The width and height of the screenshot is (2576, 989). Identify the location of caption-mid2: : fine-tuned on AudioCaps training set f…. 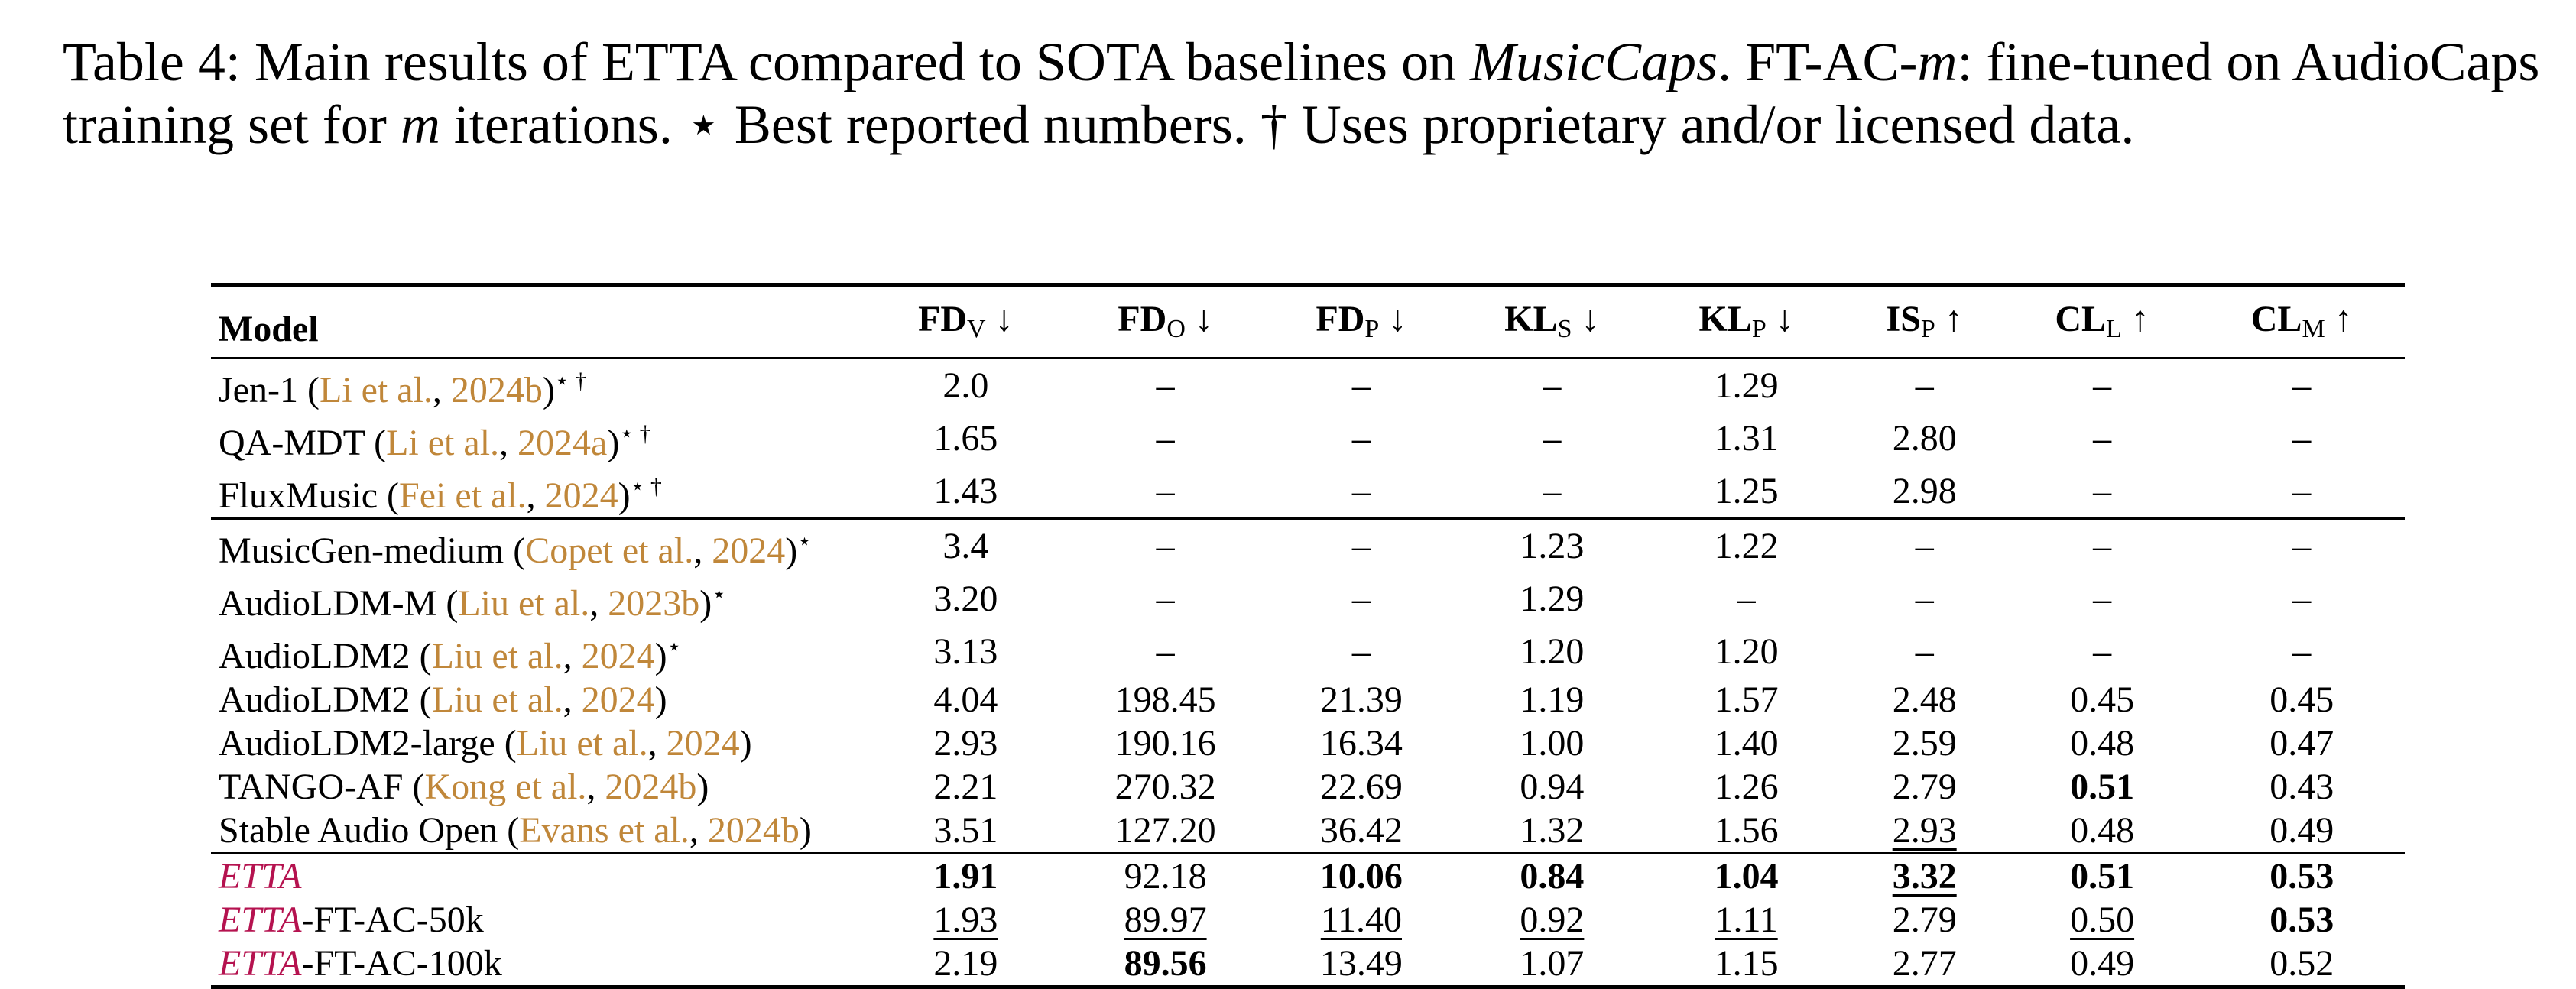
(1301, 93).